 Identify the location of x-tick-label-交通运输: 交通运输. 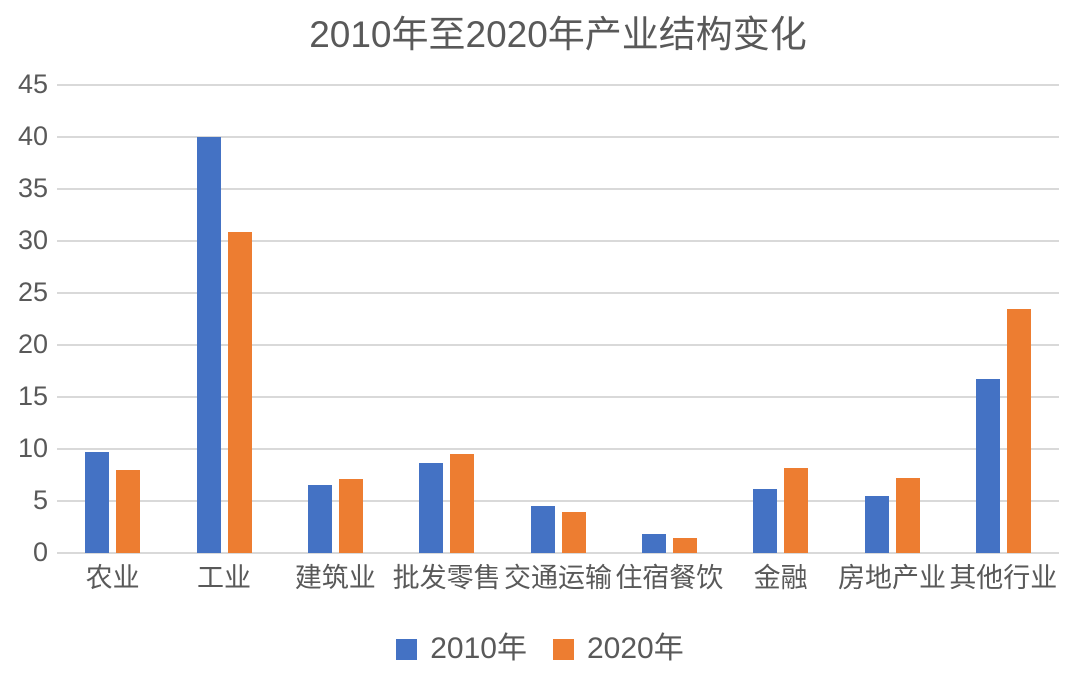
(557, 578).